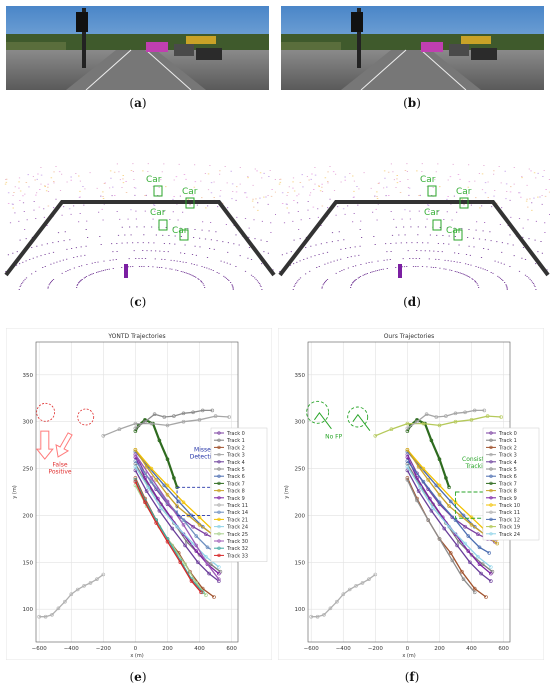  Describe the element at coordinates (400, 271) in the screenshot. I see `ego-vehicle` at that location.